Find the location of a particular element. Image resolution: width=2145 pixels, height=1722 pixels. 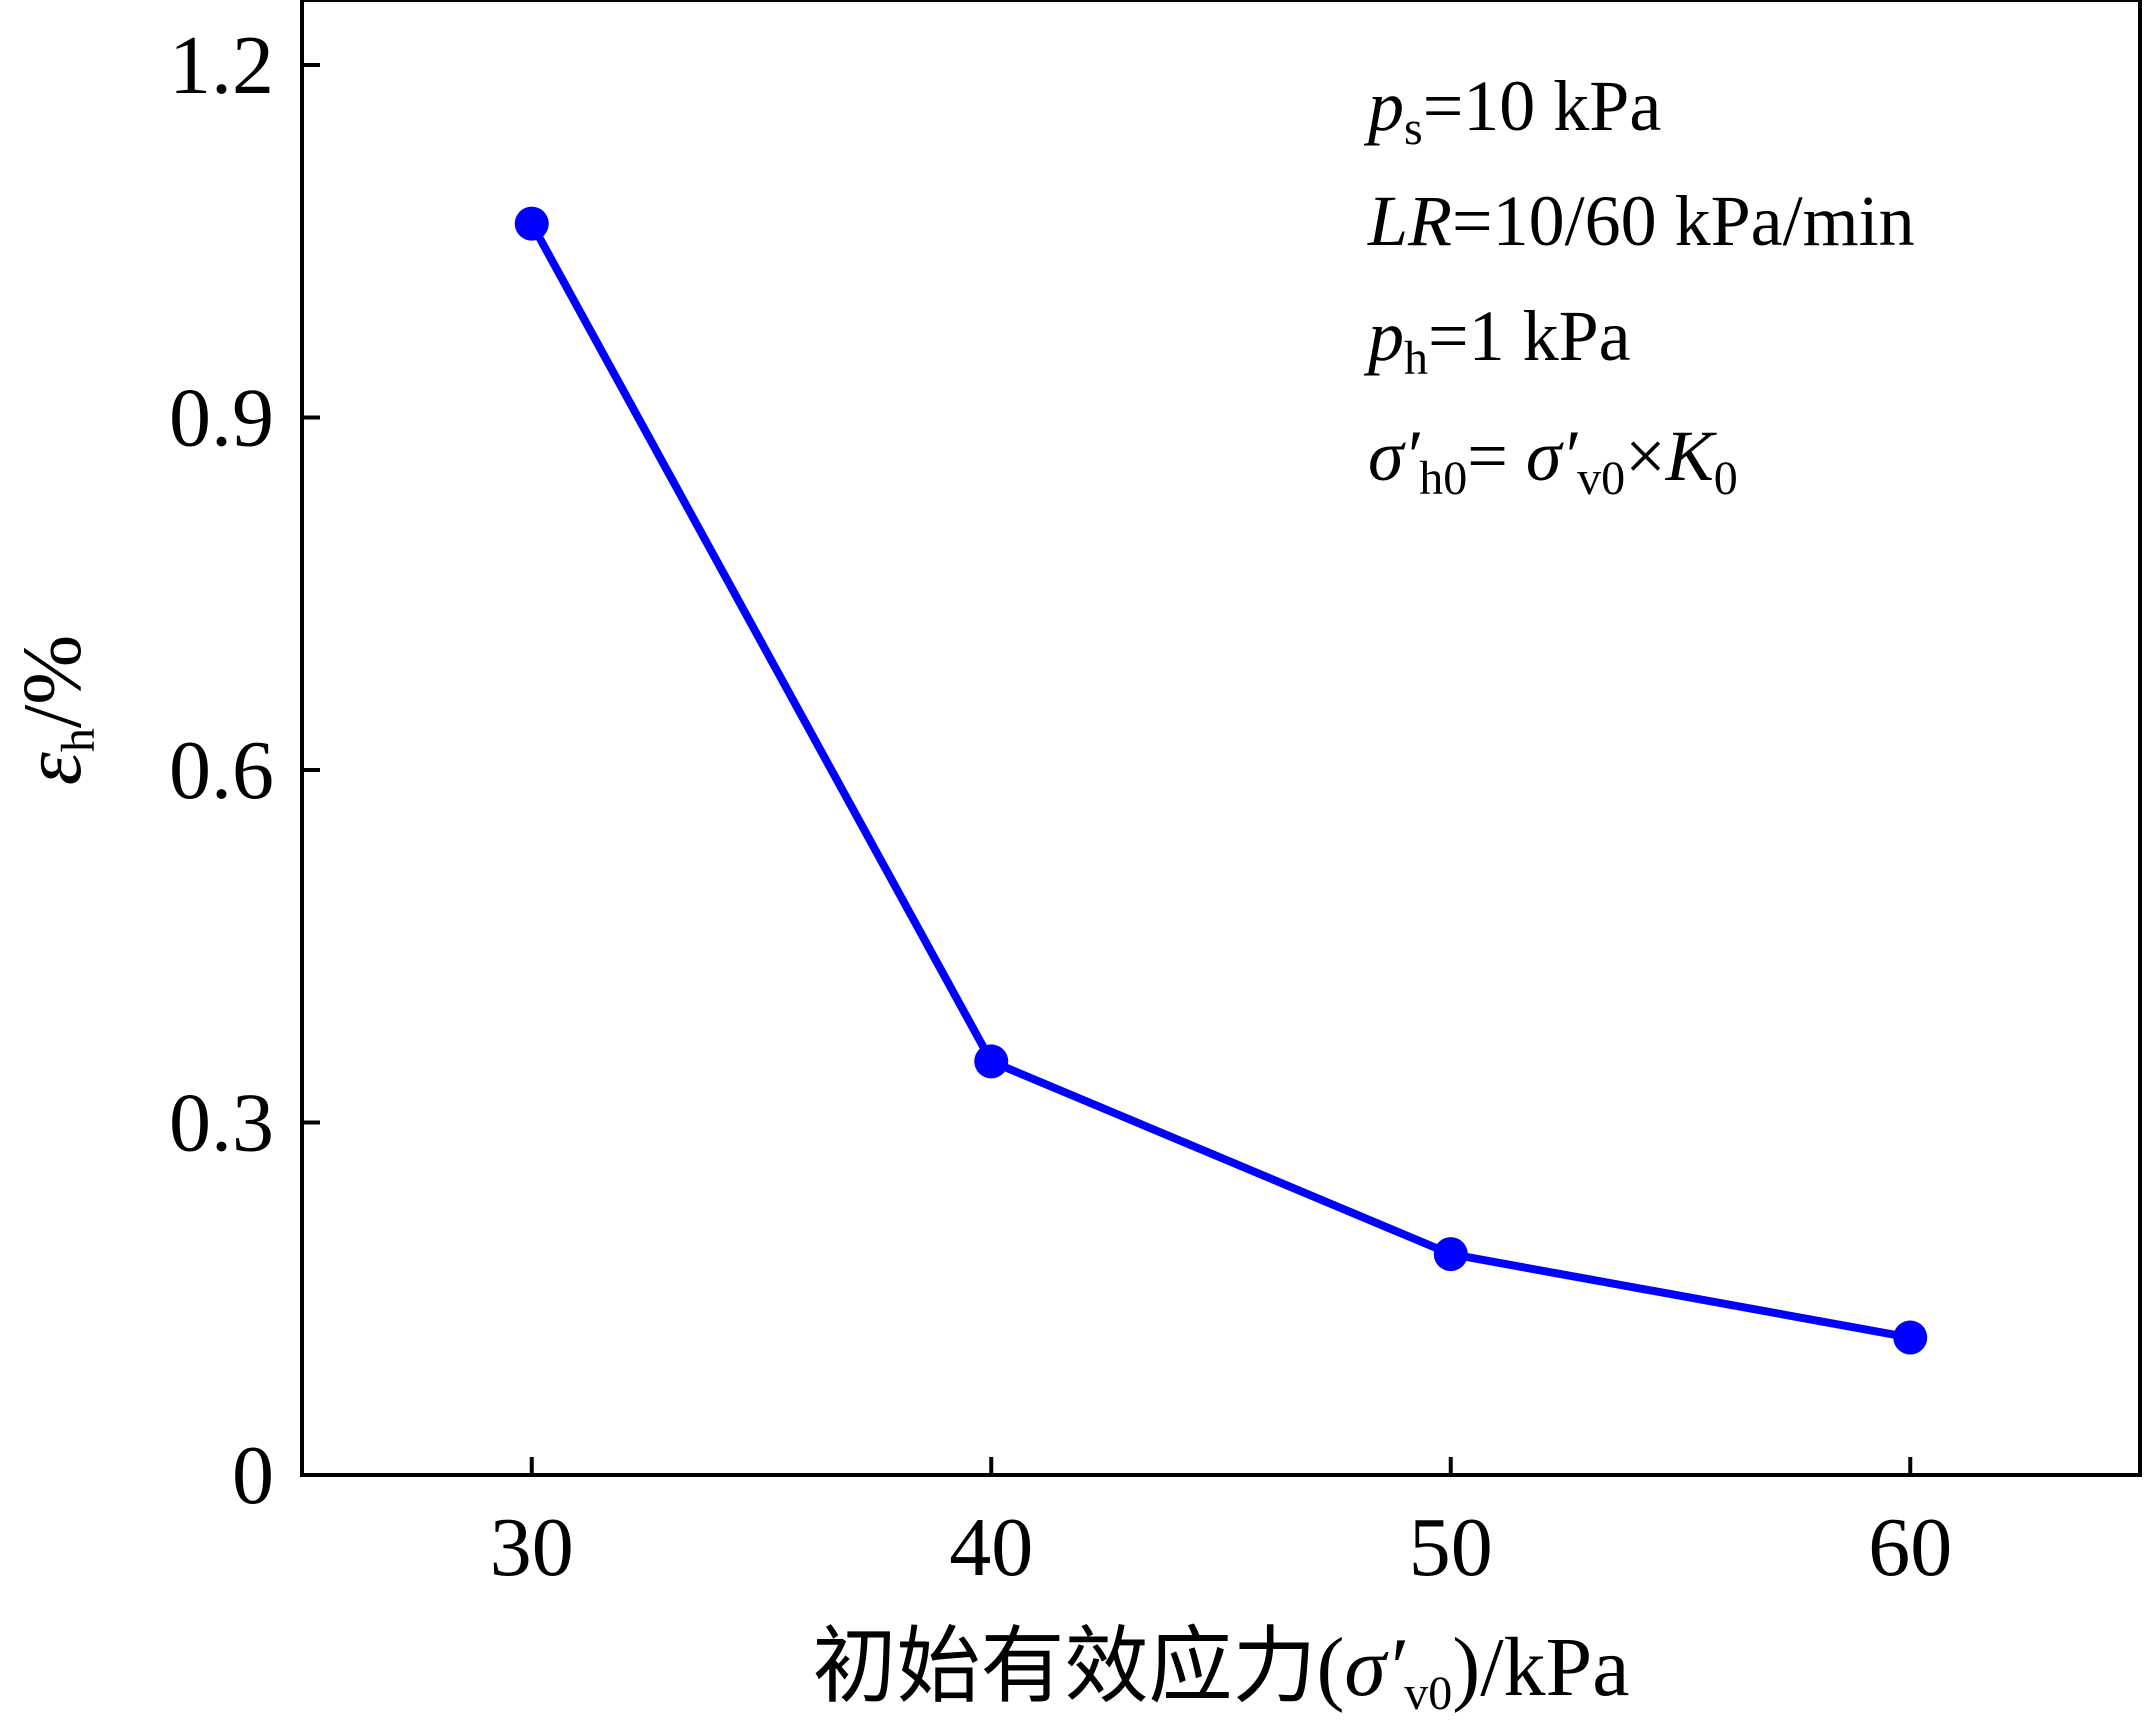

y-axis-ticks: 0 0.3 0.6 0.9 1.2 is located at coordinates (244, 770).